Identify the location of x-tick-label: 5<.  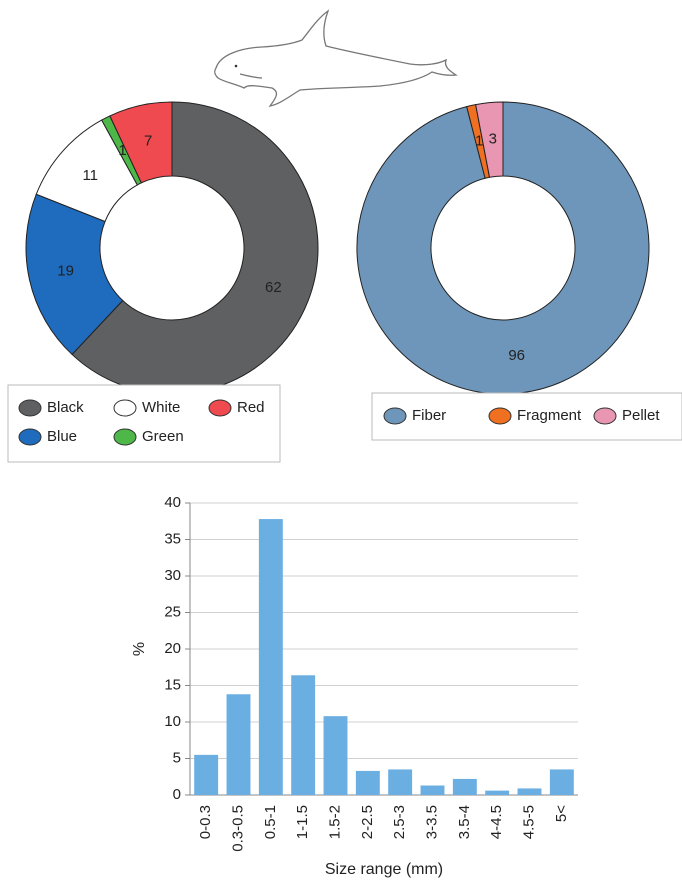
(561, 813).